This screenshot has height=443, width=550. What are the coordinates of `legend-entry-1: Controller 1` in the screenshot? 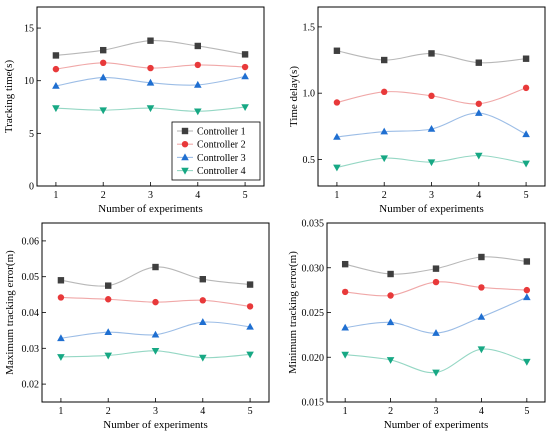 It's located at (221, 132).